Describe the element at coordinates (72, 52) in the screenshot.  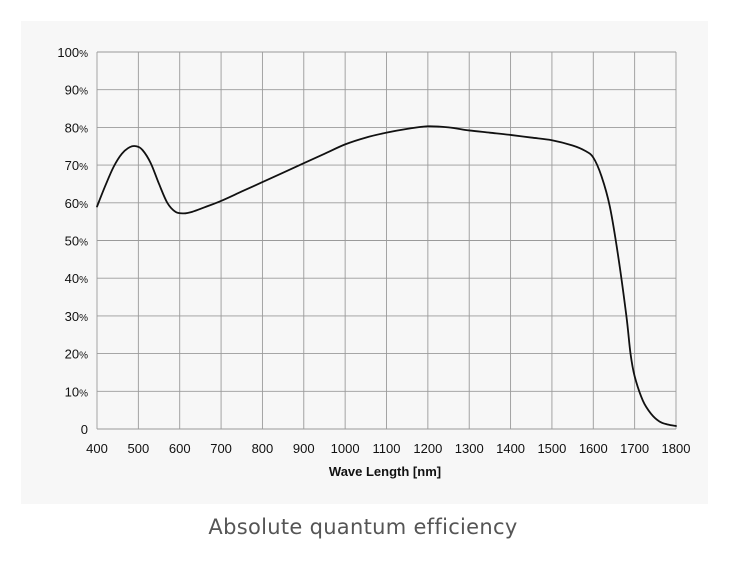
I see `y-tick-label: 100%` at that location.